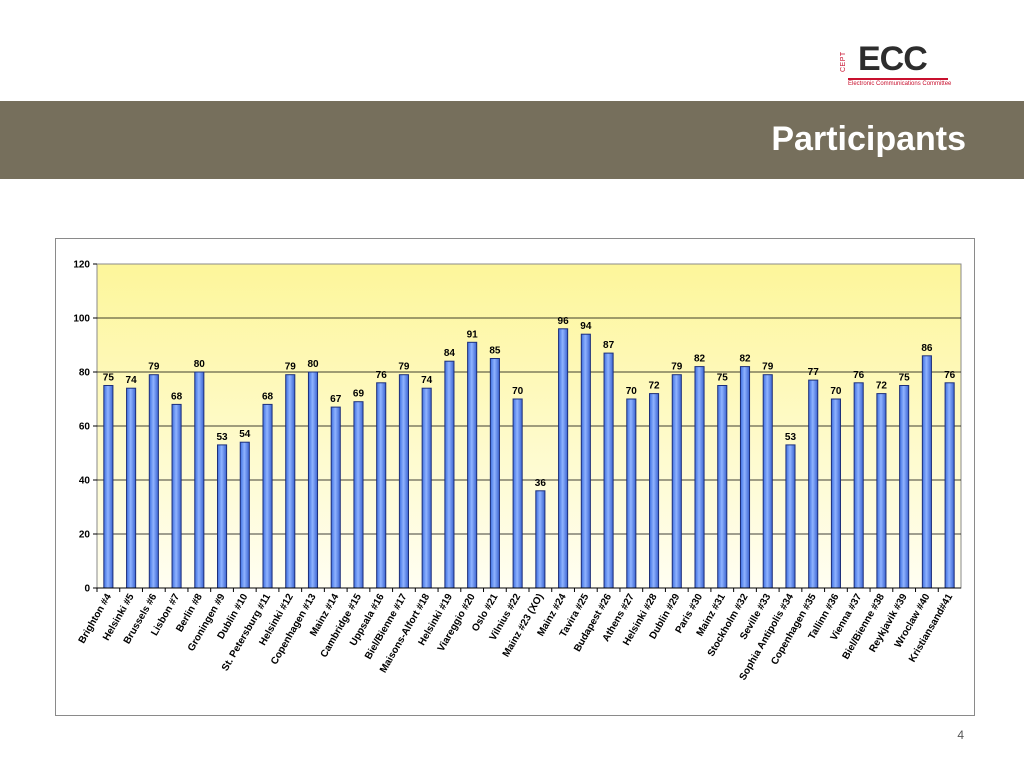 The image size is (1024, 768). Describe the element at coordinates (564, 321) in the screenshot. I see `data-label: 96` at that location.